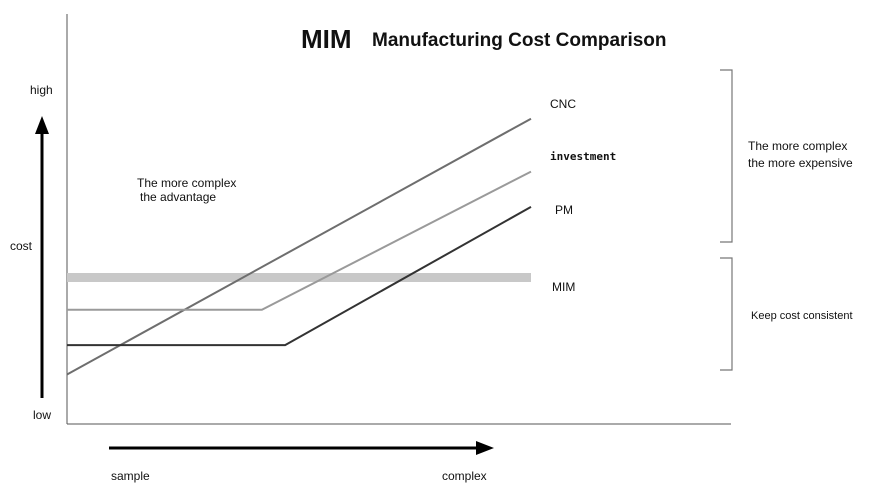  I want to click on left-note-line1: The more complex, so click(186, 183).